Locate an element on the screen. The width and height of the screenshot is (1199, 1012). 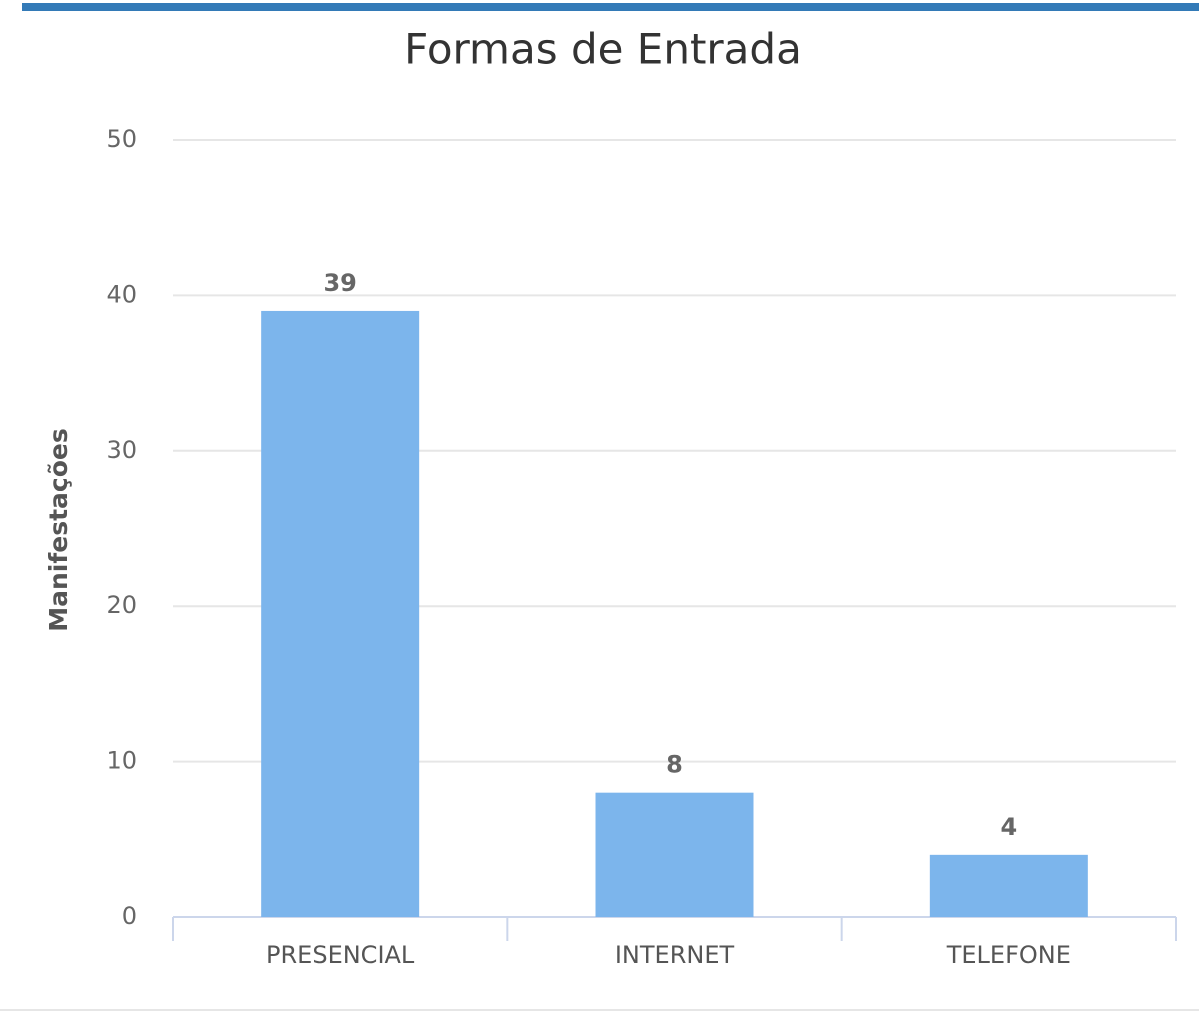
top-border is located at coordinates (610, 7).